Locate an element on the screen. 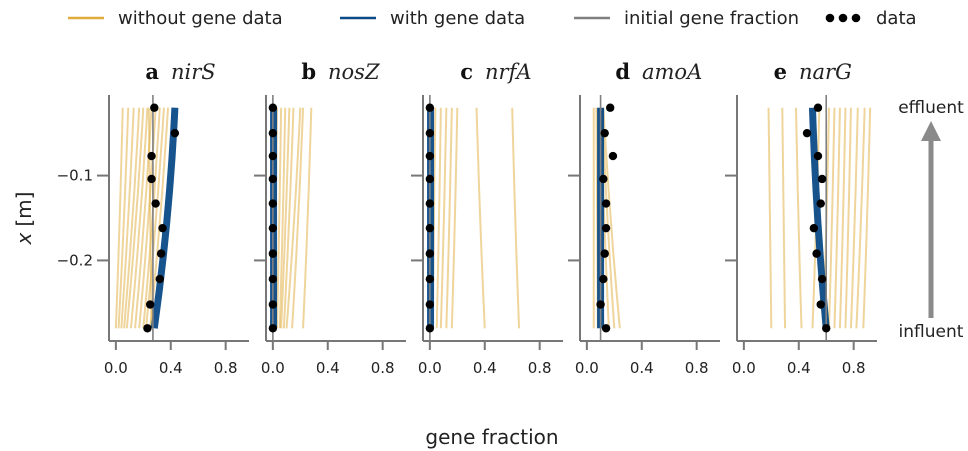 Image resolution: width=968 pixels, height=451 pixels. legend-label-data: data is located at coordinates (896, 18).